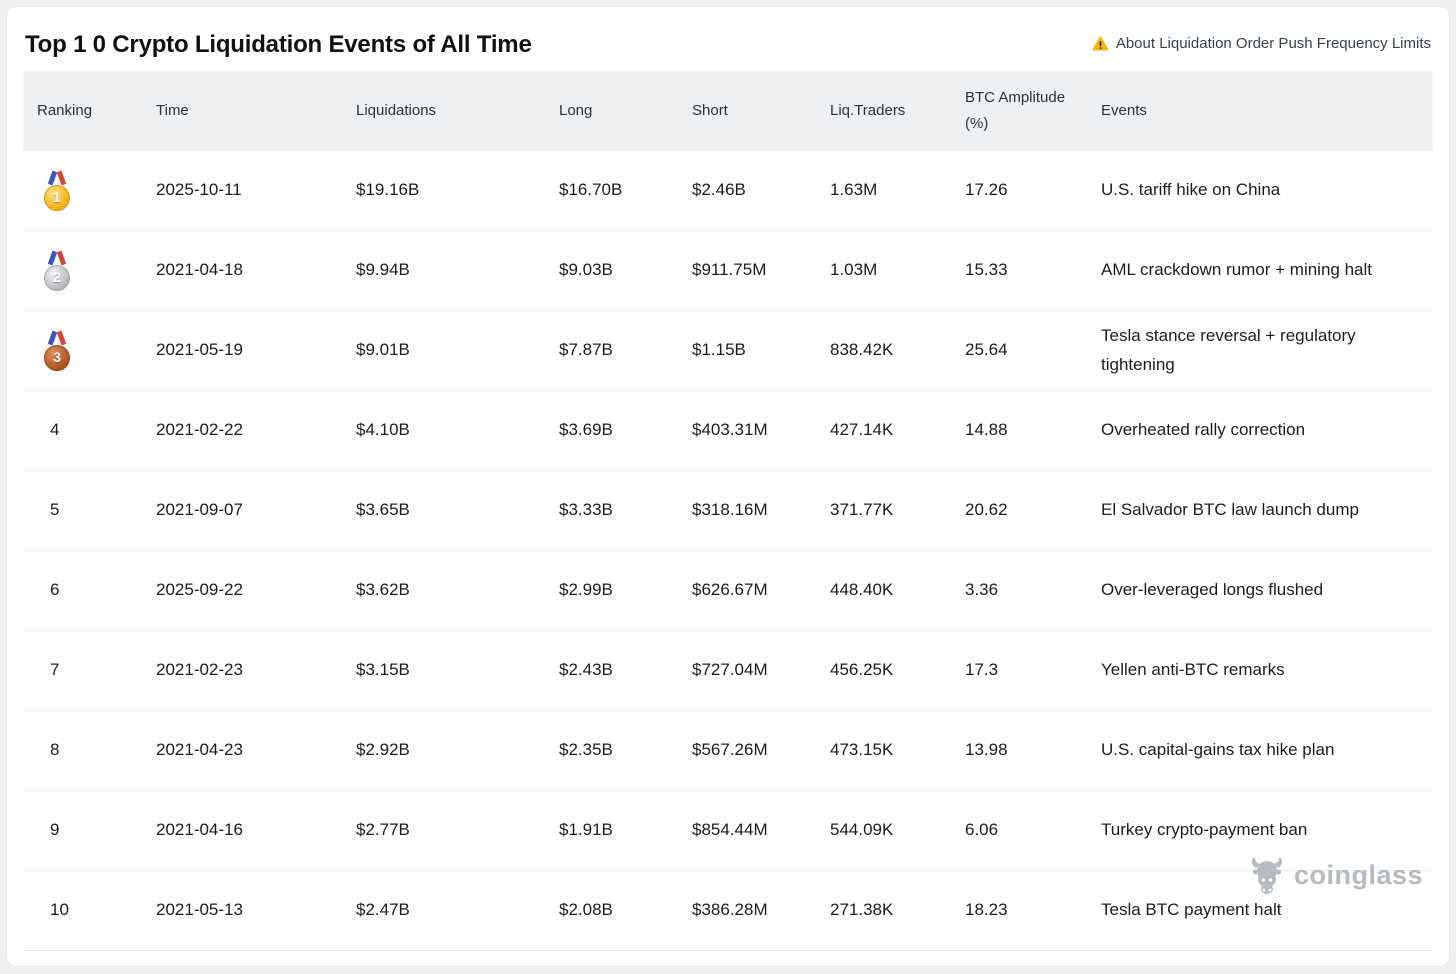  What do you see at coordinates (710, 110) in the screenshot?
I see `column-header-short: Short` at bounding box center [710, 110].